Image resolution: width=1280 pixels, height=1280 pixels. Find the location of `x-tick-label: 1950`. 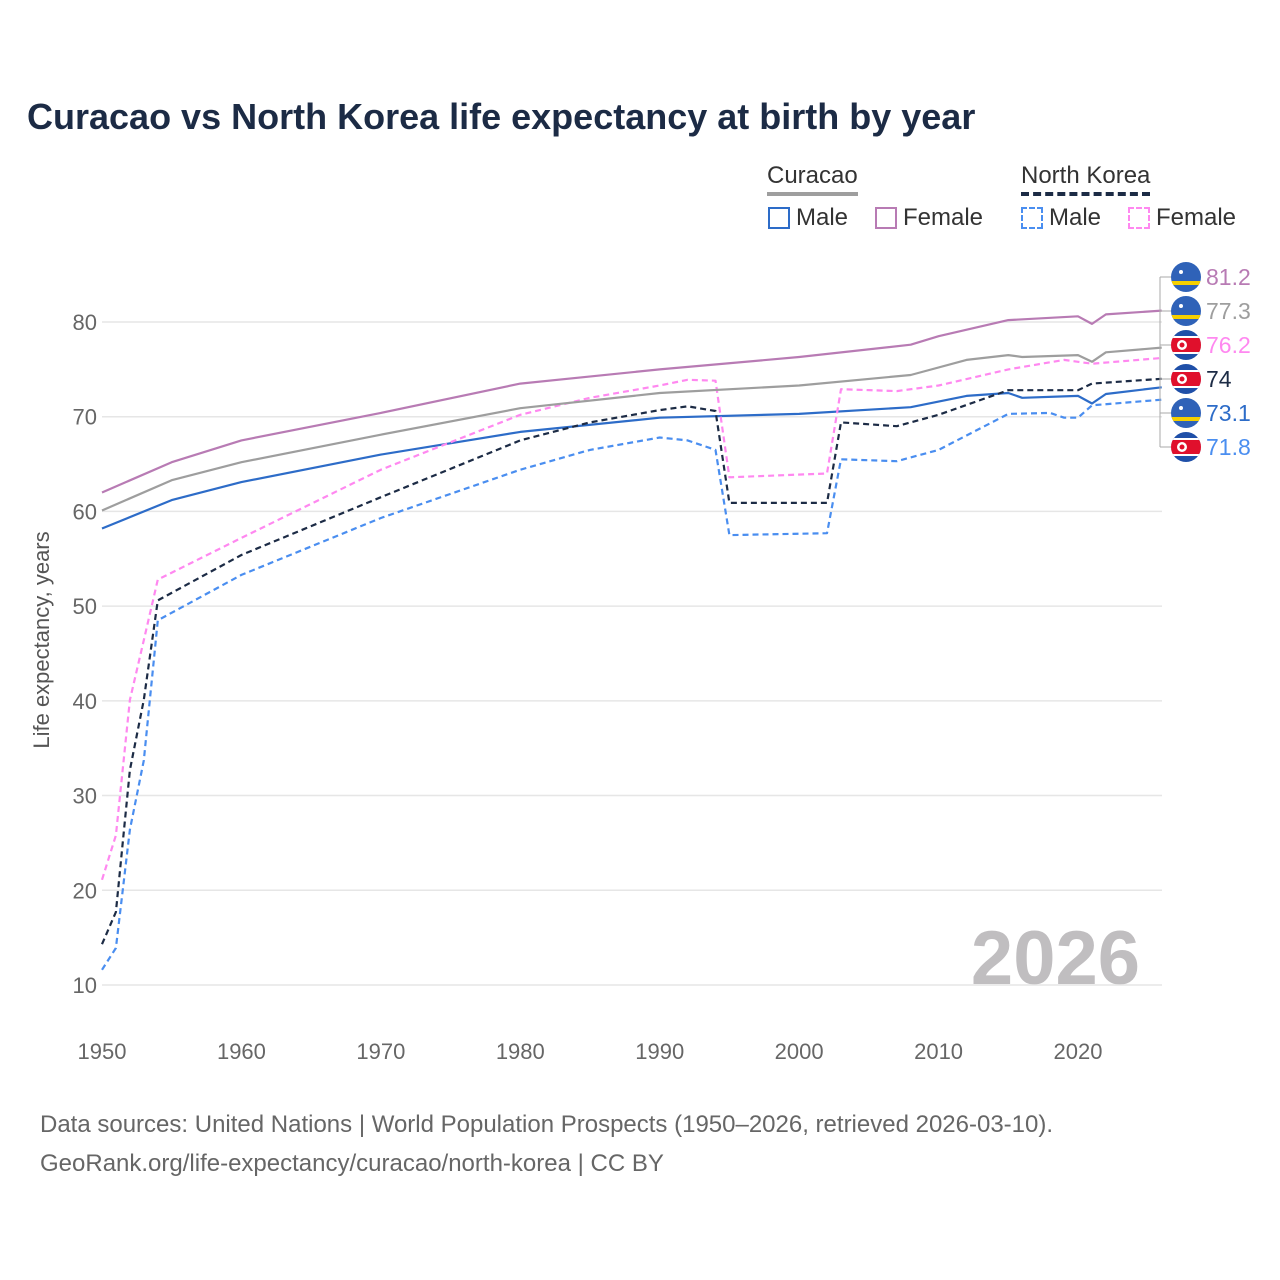

x-tick-label: 1950 is located at coordinates (102, 1051).